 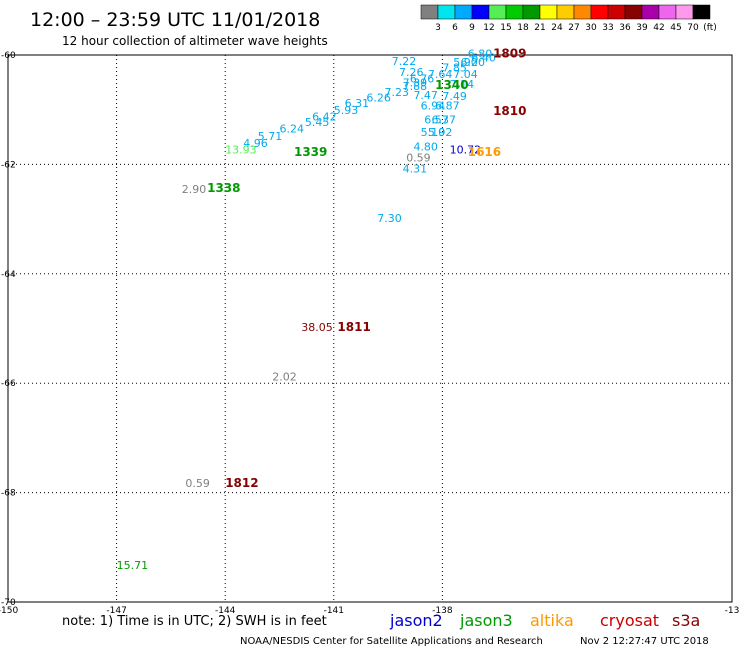 What do you see at coordinates (396, 92) in the screenshot?
I see `swh-value: 7.23` at bounding box center [396, 92].